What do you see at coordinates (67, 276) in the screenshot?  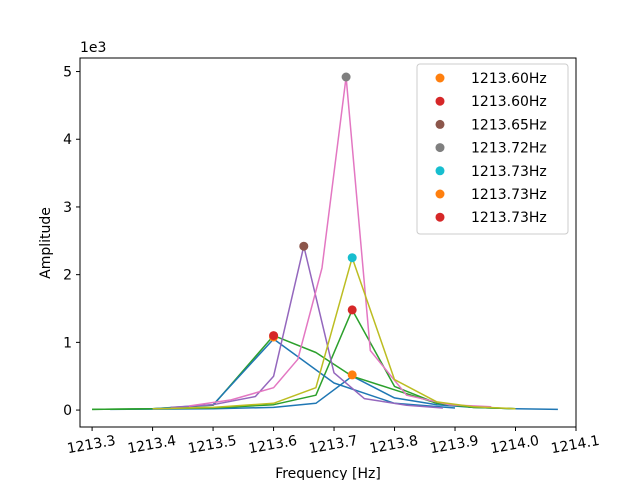 I see `y-tick-label-3: 2` at bounding box center [67, 276].